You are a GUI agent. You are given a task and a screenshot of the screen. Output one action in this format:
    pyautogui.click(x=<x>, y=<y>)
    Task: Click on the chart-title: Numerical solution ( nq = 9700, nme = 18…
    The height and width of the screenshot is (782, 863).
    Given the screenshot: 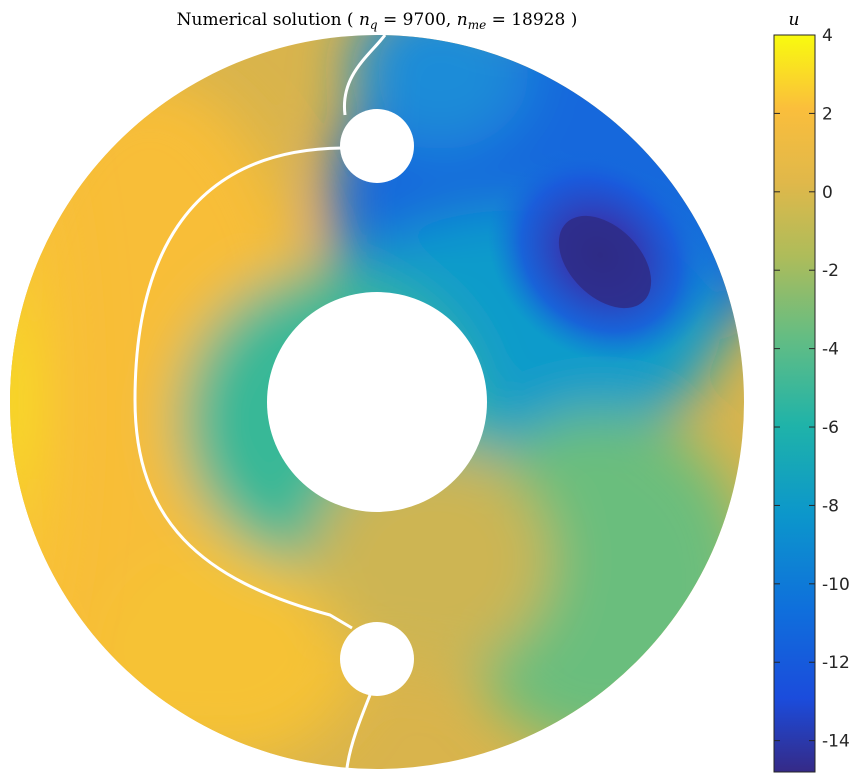 What is the action you would take?
    pyautogui.click(x=377, y=21)
    